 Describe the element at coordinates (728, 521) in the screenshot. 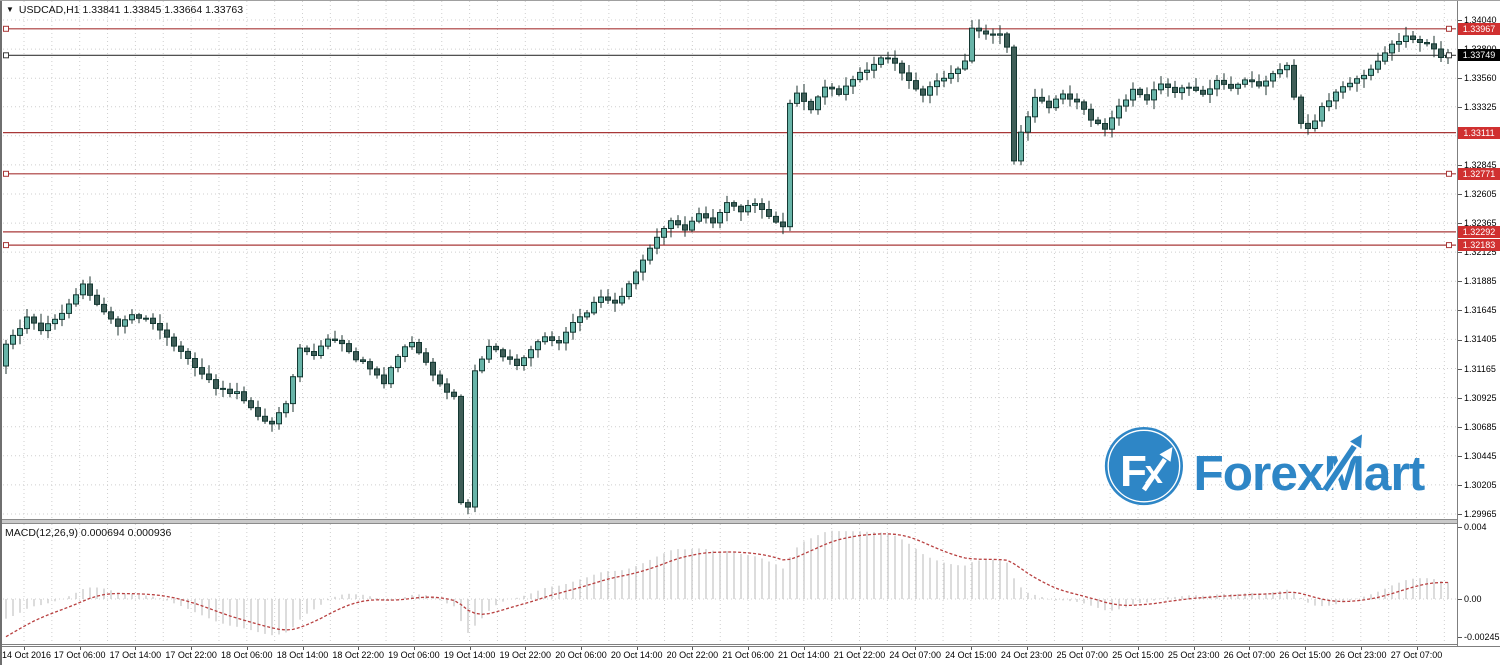

I see `panel-separator-handle` at that location.